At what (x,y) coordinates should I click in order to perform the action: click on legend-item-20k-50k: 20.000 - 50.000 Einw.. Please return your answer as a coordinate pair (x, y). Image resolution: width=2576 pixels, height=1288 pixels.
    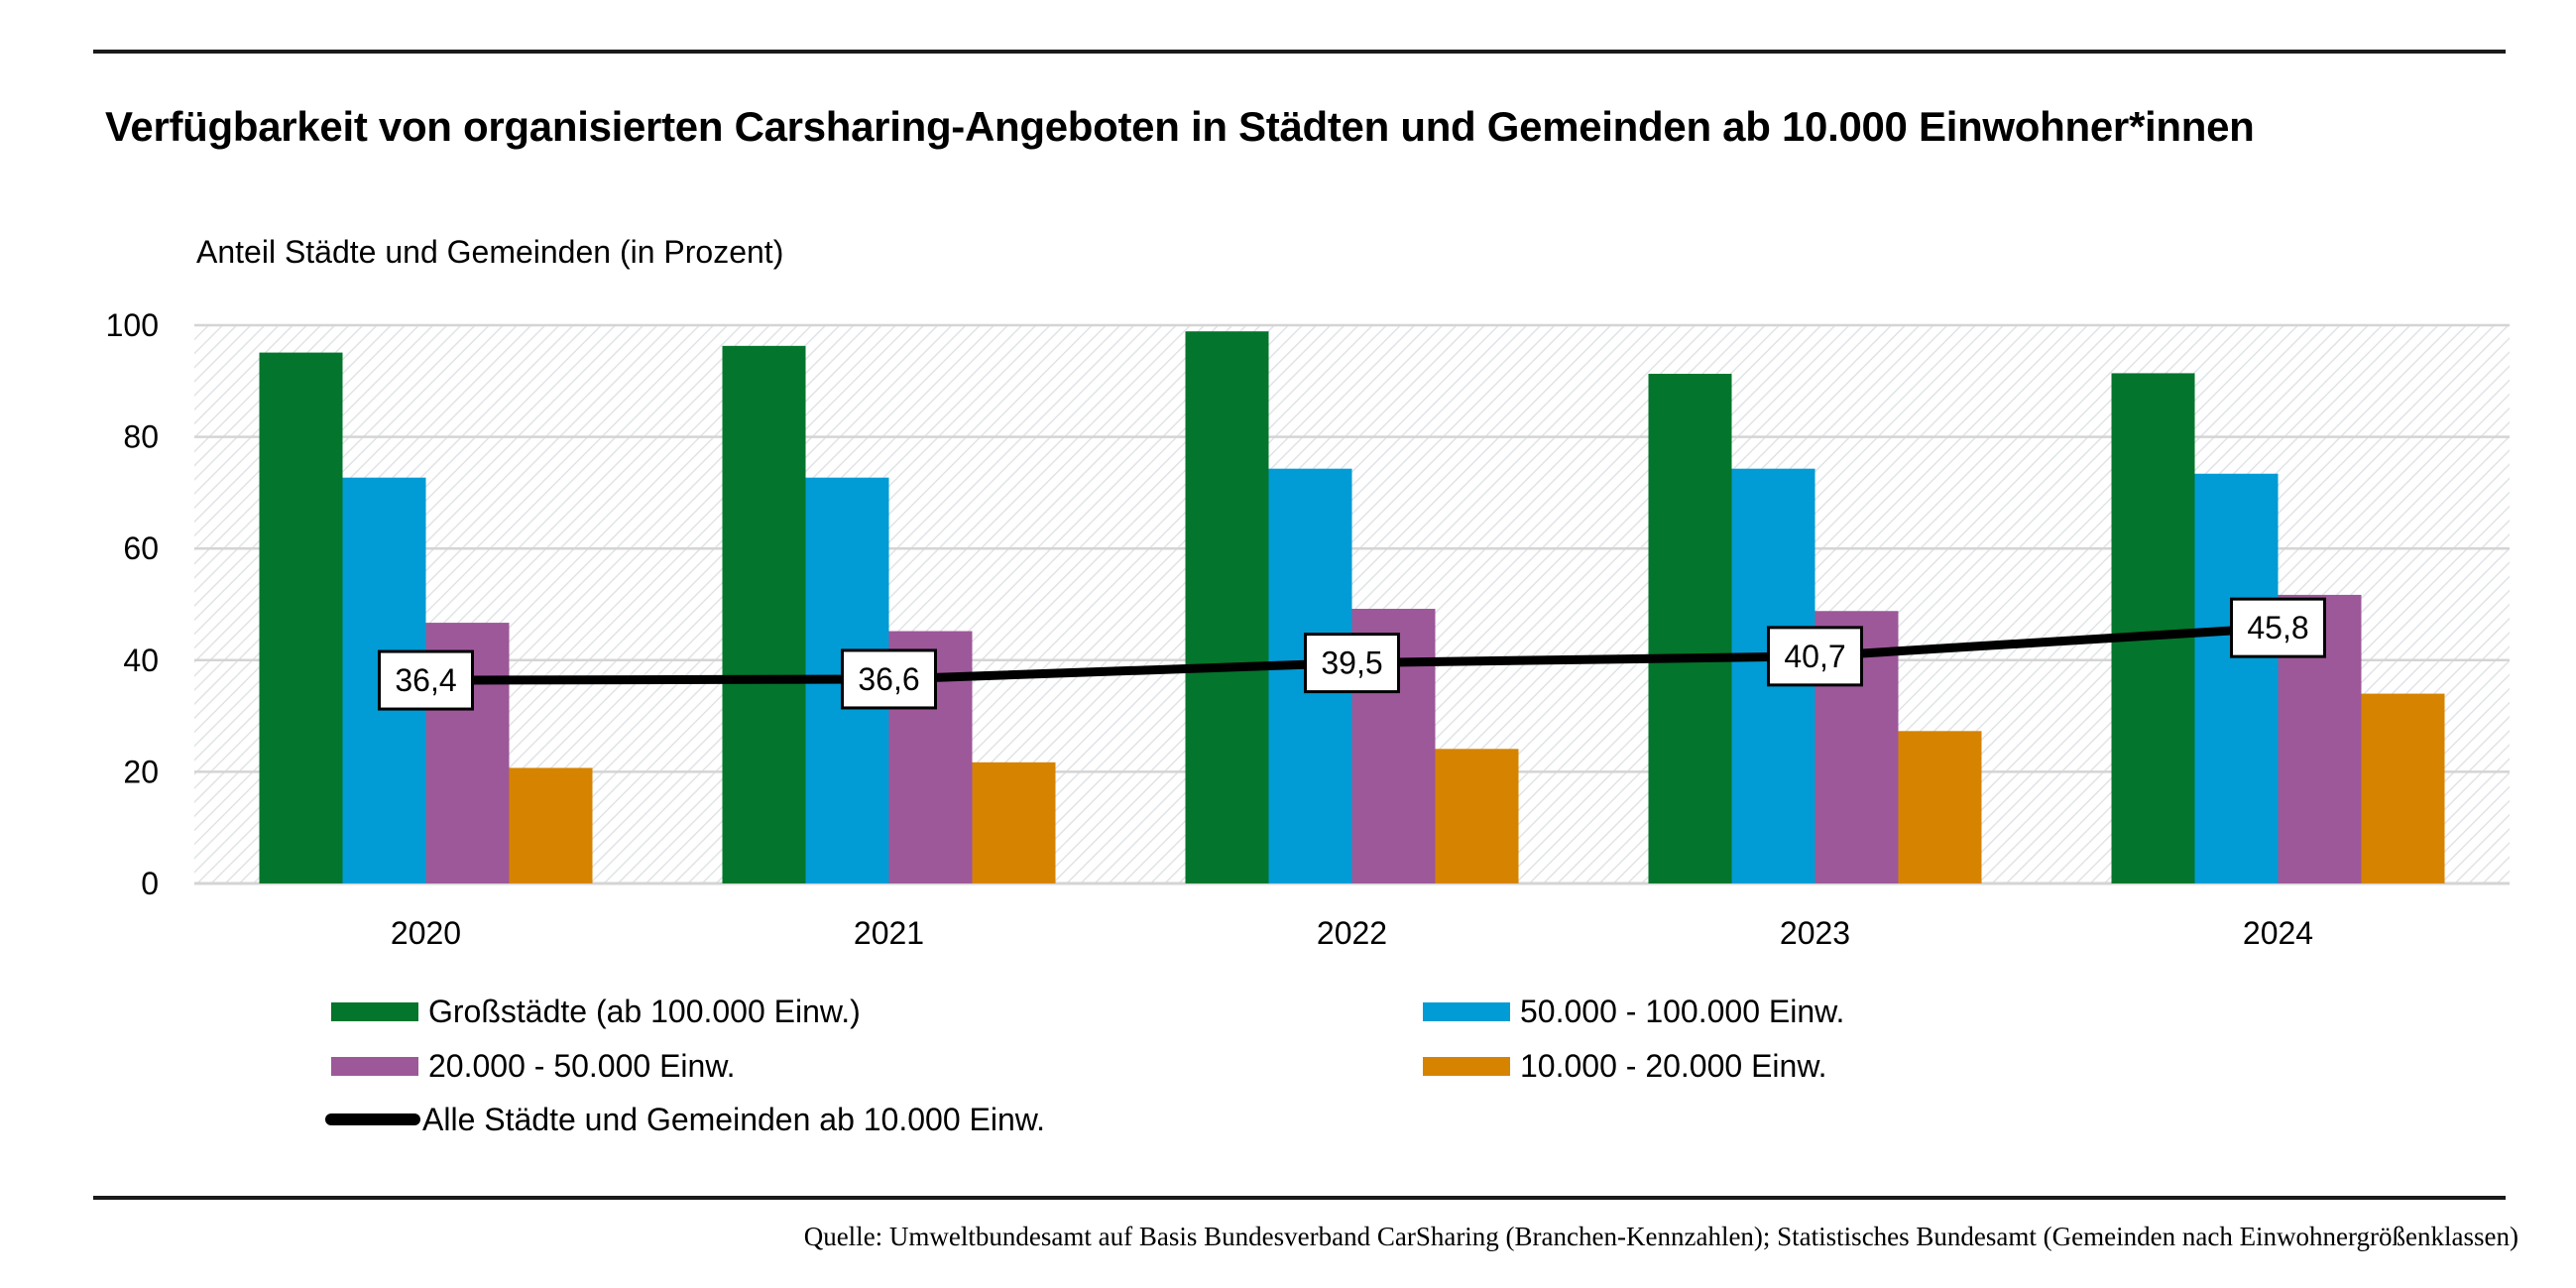
    Looking at the image, I should click on (533, 1066).